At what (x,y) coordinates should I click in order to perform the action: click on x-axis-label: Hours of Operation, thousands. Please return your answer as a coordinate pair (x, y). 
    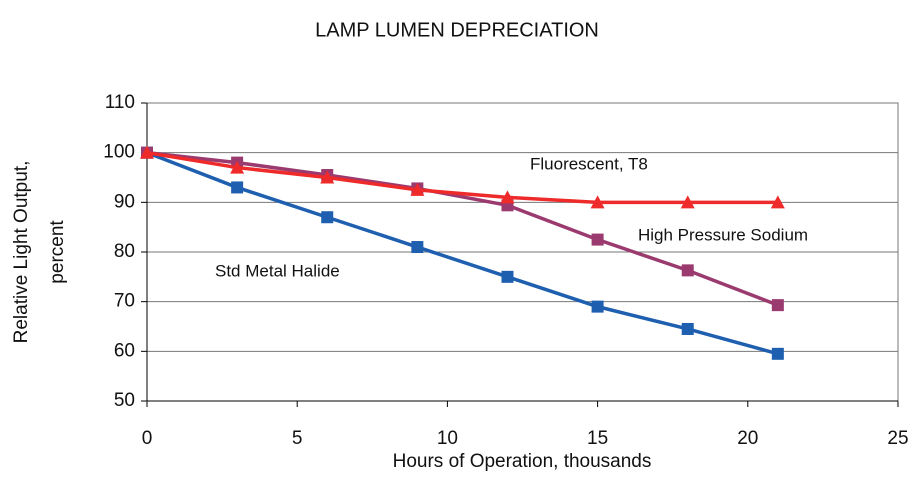
    Looking at the image, I should click on (522, 461).